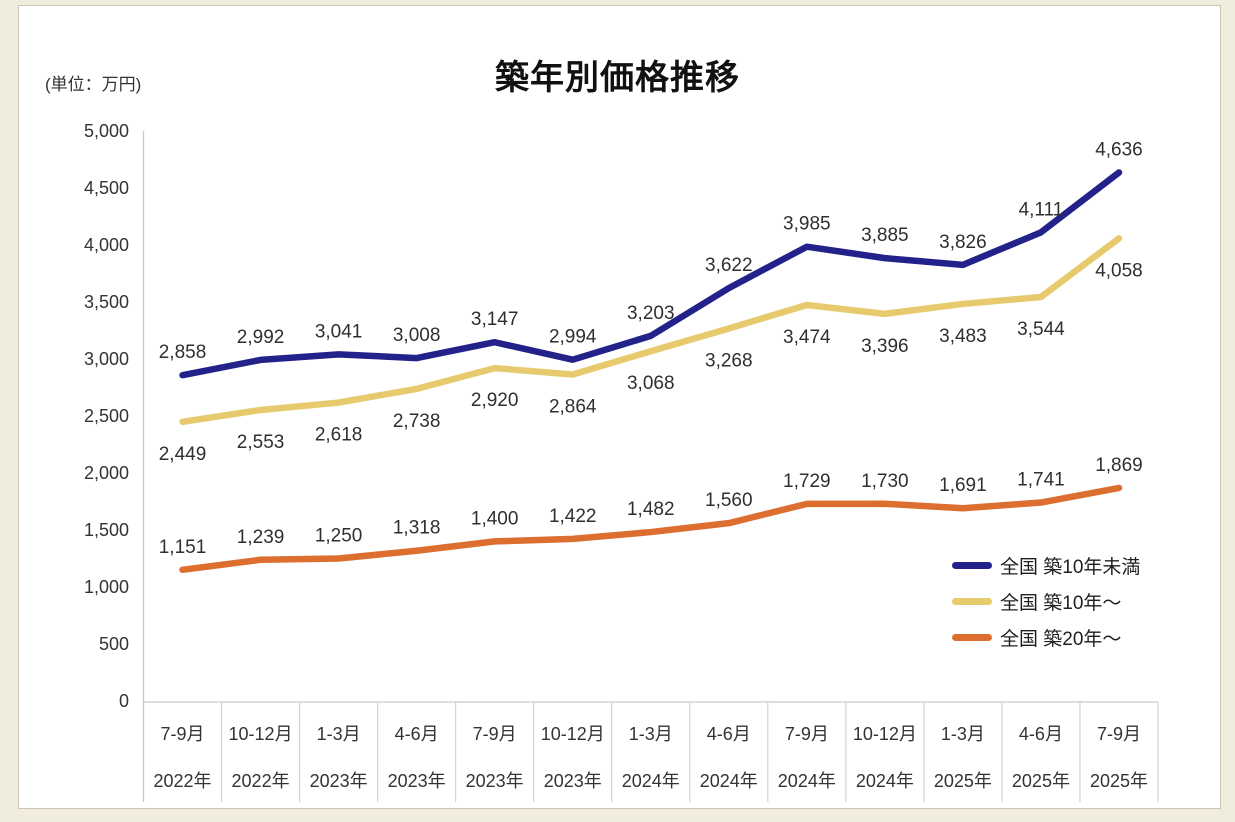 The height and width of the screenshot is (822, 1235). I want to click on series-line, so click(651, 529).